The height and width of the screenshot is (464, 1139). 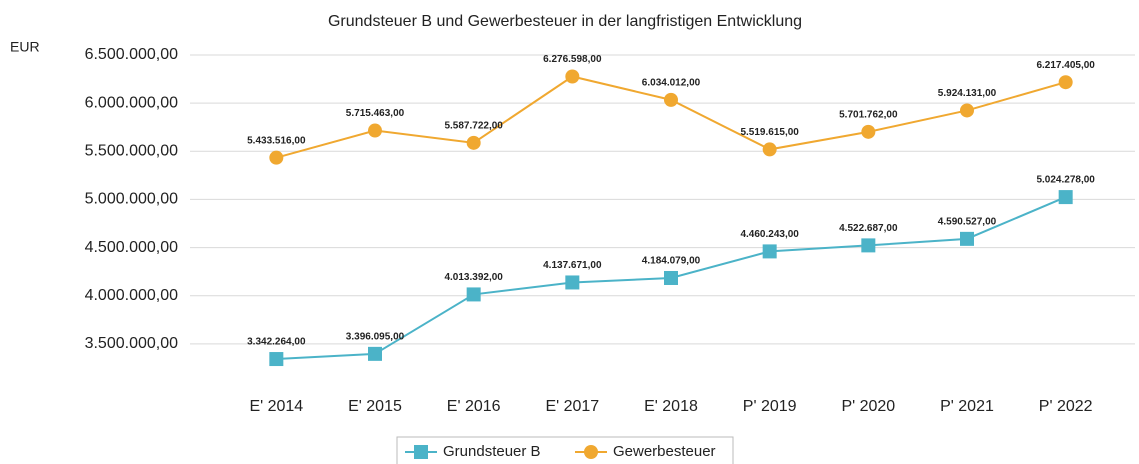 What do you see at coordinates (1066, 406) in the screenshot?
I see `x-tick-label: P' 2022` at bounding box center [1066, 406].